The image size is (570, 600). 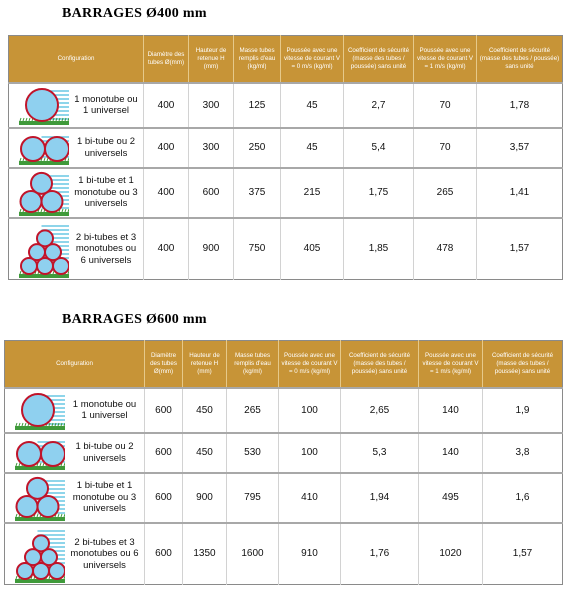 I want to click on safety-coef-v1-cell: 1,41, so click(x=519, y=192).